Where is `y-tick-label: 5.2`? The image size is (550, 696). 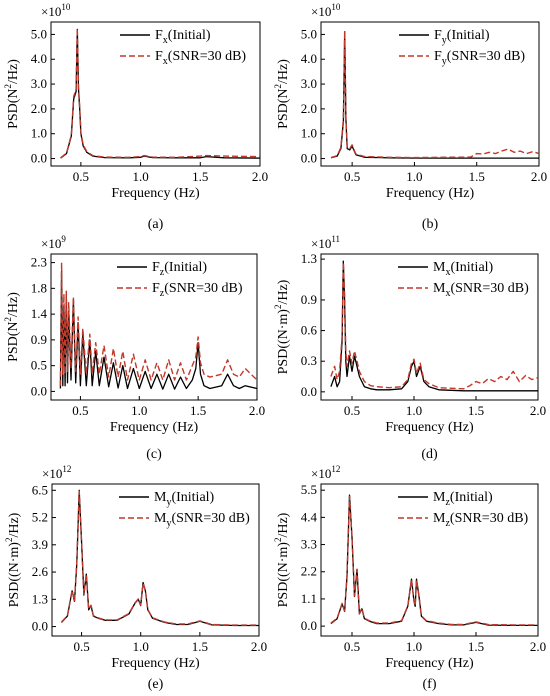 y-tick-label: 5.2 is located at coordinates (40, 517).